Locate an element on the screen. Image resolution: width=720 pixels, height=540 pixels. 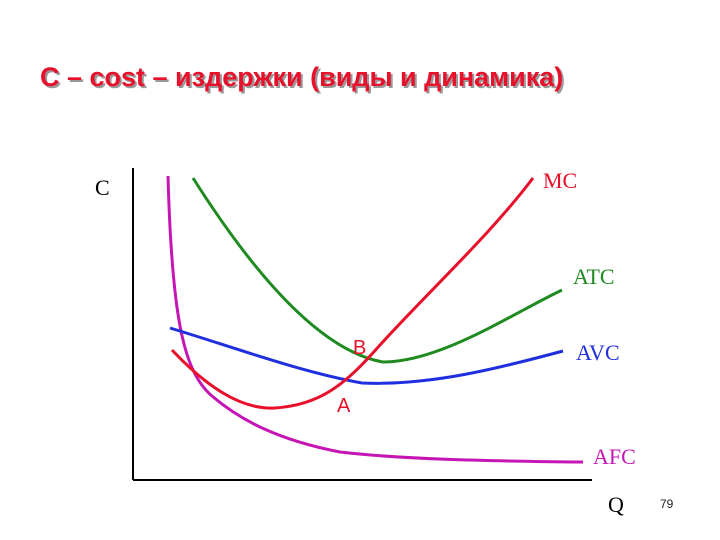
point-a-label: A is located at coordinates (344, 406).